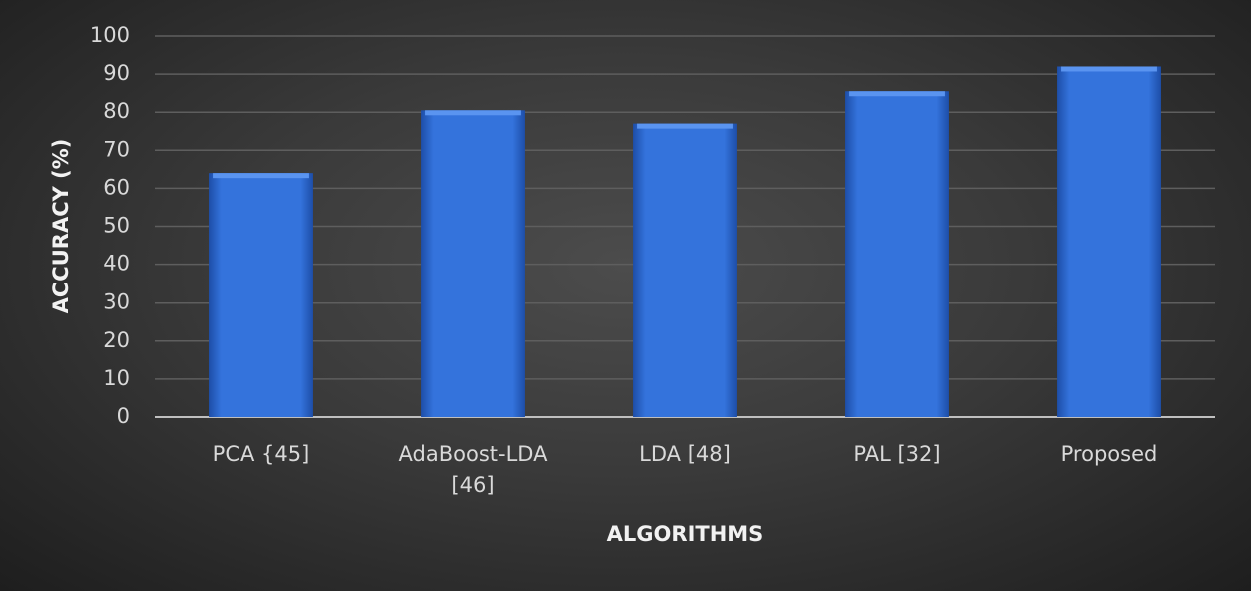 This screenshot has width=1251, height=591. I want to click on y-tick-label: 70, so click(116, 149).